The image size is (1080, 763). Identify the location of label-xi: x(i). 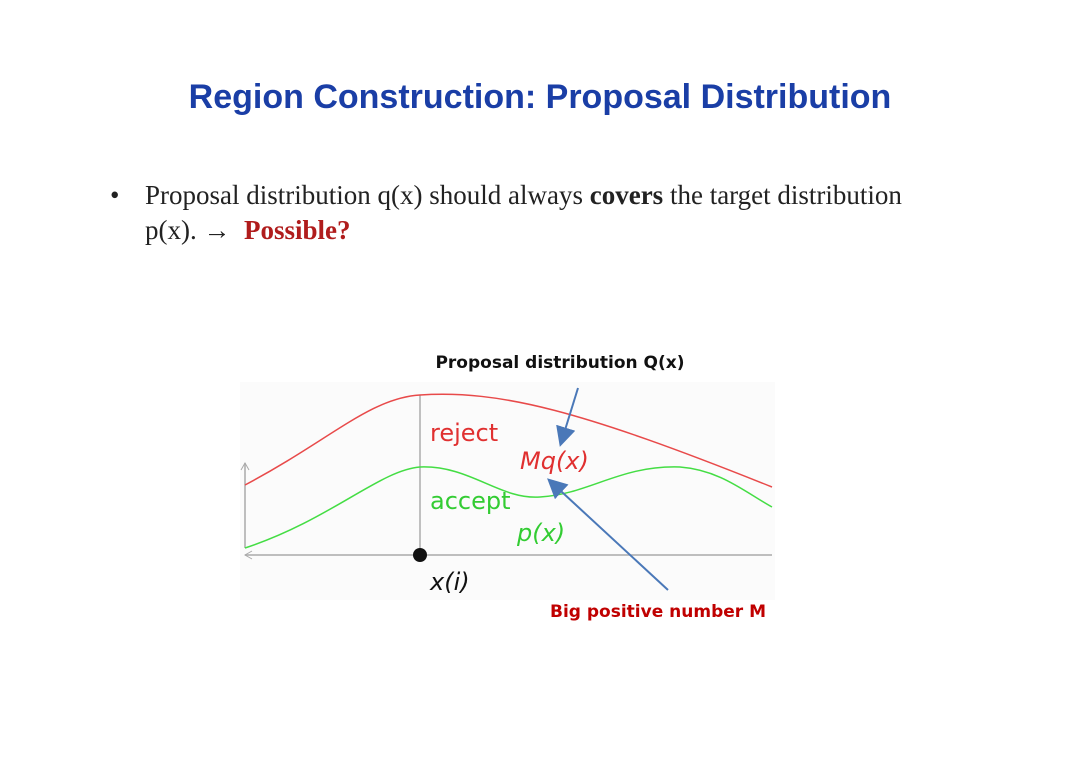
(449, 582).